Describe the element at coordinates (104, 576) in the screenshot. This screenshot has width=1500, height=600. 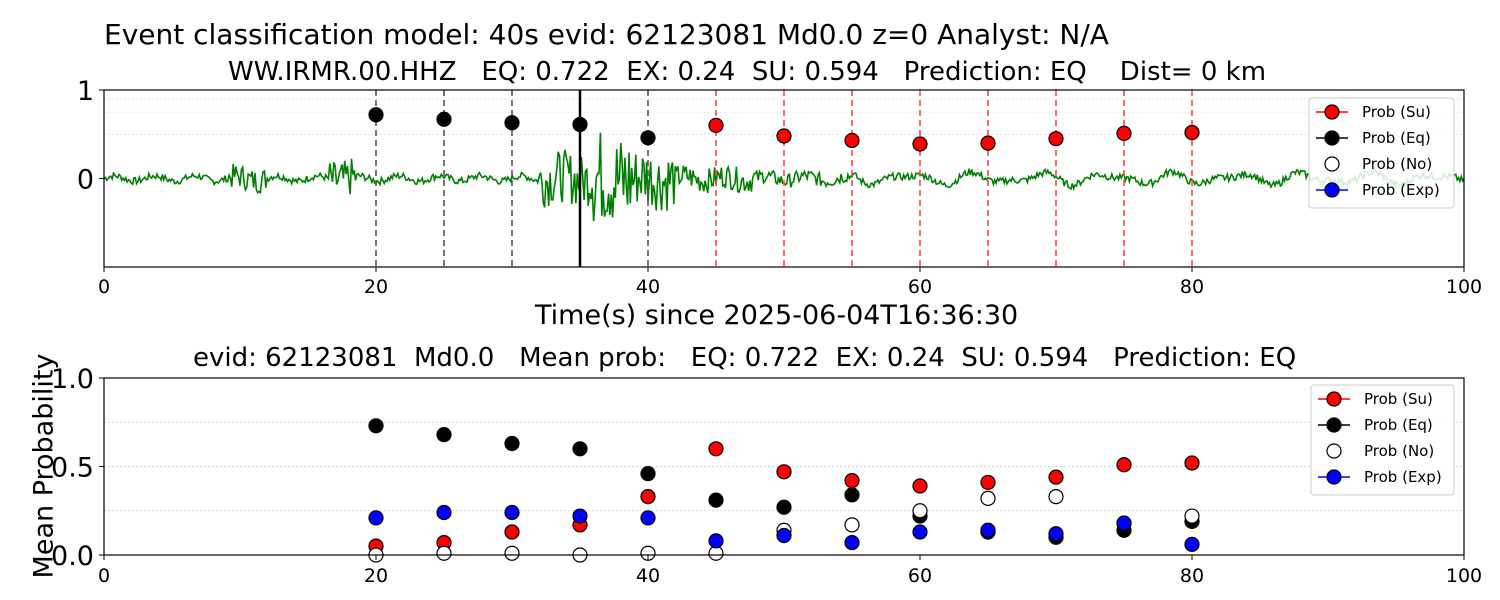
I see `bottom-x-tick-label: 0` at that location.